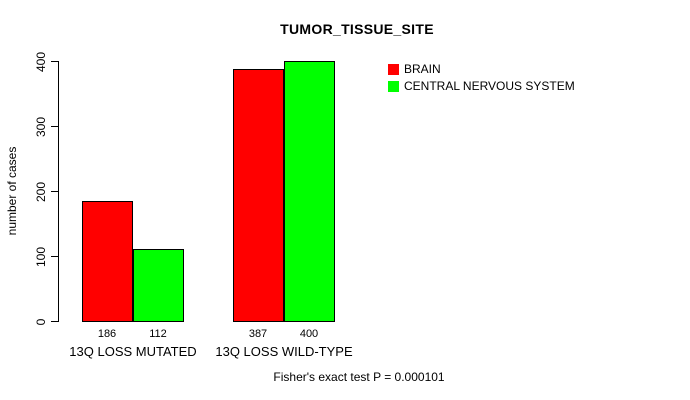 This screenshot has width=690, height=400. I want to click on y-tick-label: 400, so click(41, 62).